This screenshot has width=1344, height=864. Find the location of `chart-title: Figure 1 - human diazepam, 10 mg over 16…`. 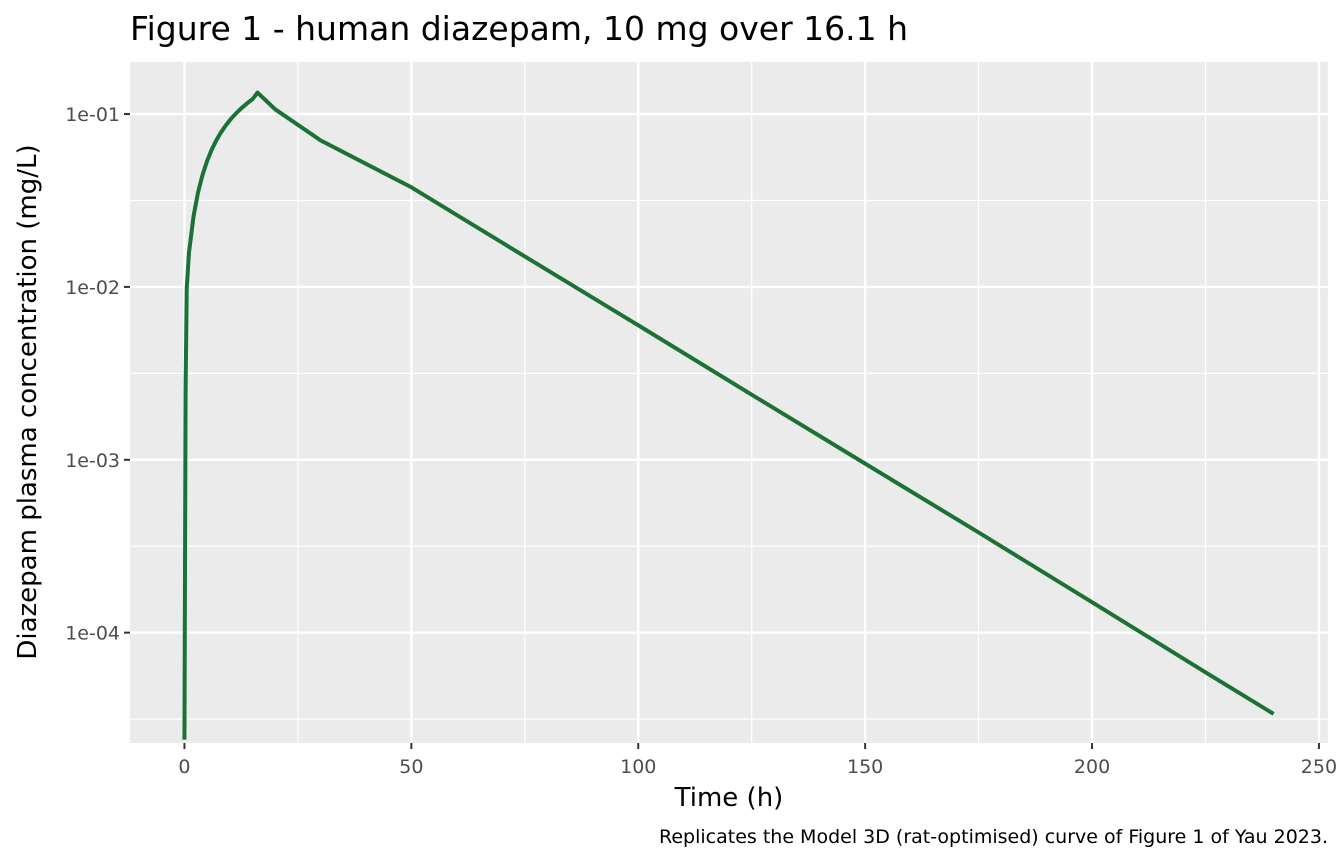

chart-title: Figure 1 - human diazepam, 10 mg over 16… is located at coordinates (519, 28).